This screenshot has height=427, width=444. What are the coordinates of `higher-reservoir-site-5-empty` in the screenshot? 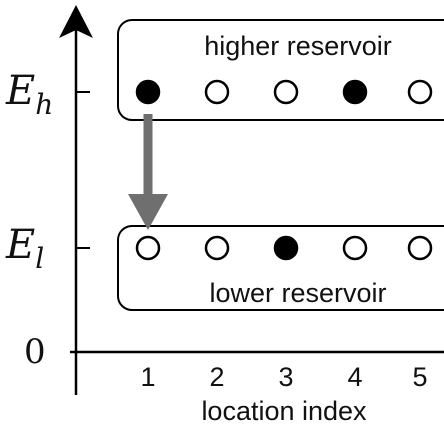 It's located at (420, 92).